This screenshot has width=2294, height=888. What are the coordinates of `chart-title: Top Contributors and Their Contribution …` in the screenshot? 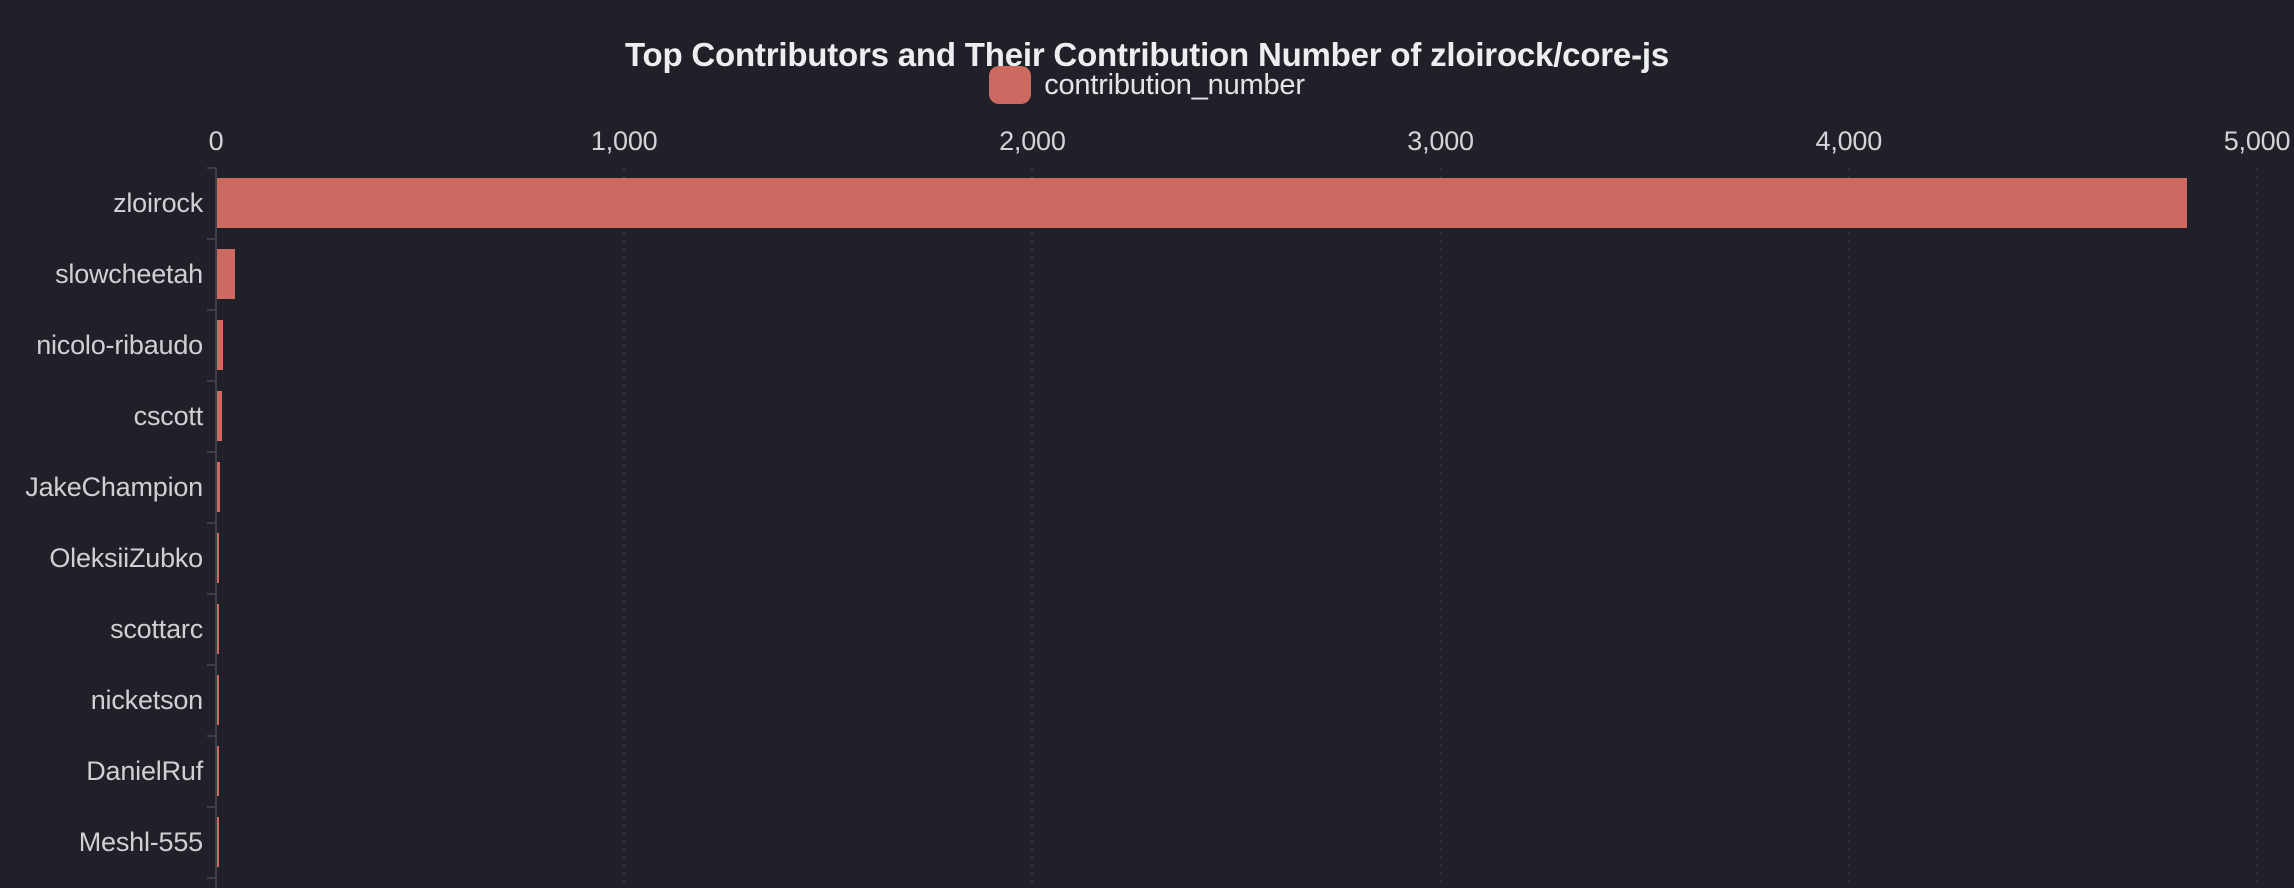 It's located at (1146, 54).